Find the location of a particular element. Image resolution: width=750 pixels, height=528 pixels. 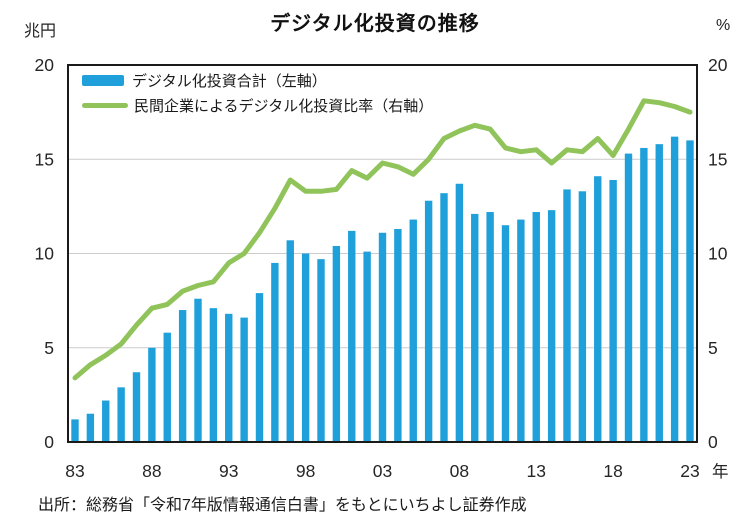

right-axis-unit-label: % is located at coordinates (723, 25).